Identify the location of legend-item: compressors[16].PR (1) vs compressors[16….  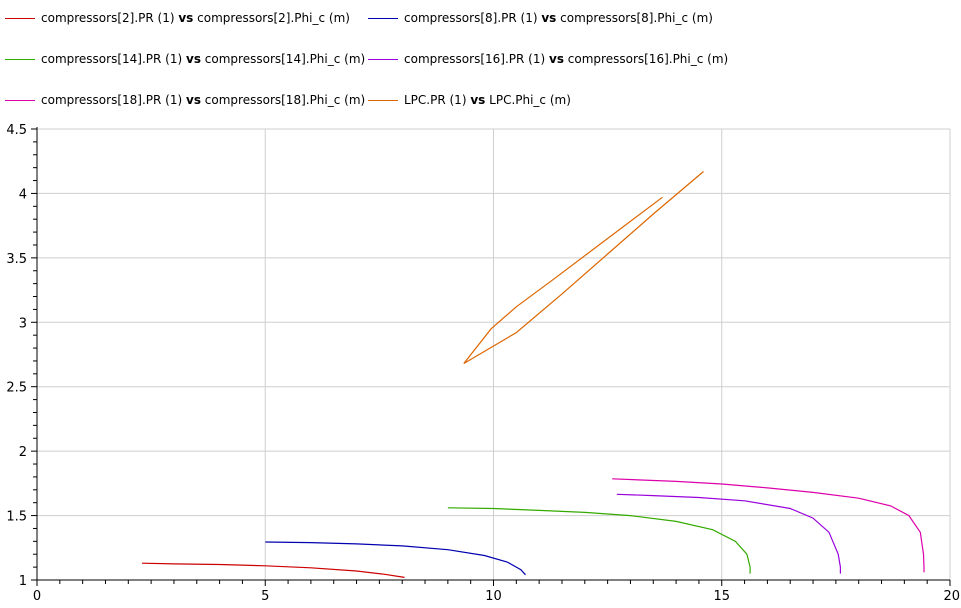
(548, 59).